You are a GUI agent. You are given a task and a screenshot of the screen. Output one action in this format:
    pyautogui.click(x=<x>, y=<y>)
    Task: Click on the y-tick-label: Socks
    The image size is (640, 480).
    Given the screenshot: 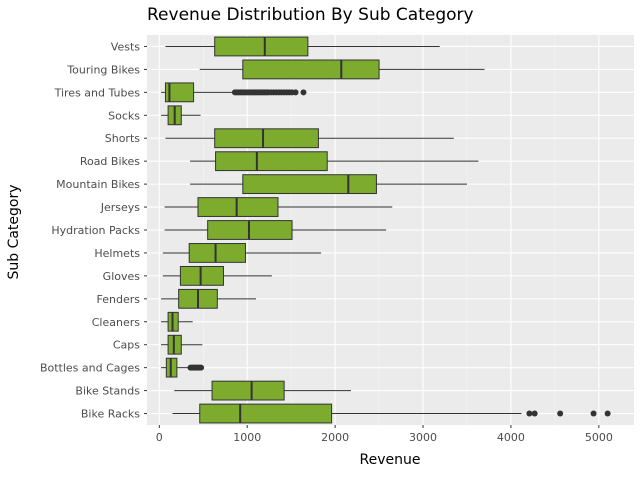 What is the action you would take?
    pyautogui.click(x=124, y=115)
    